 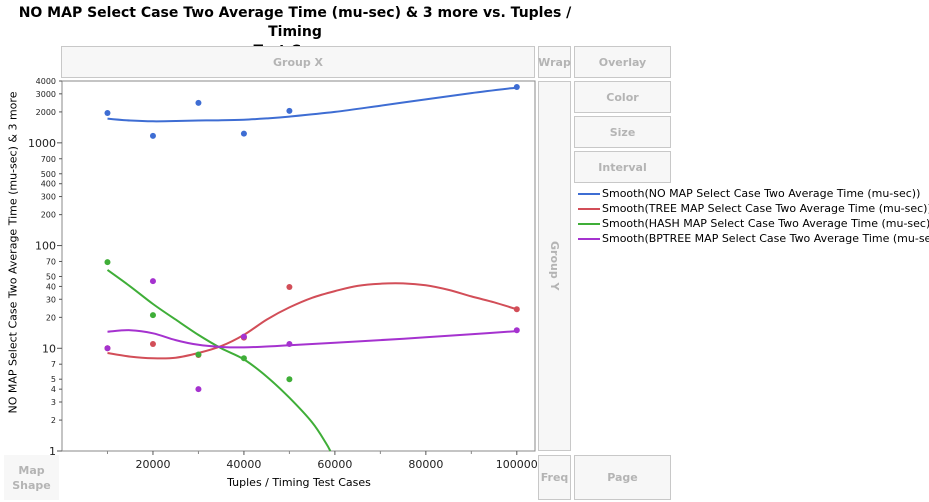 What do you see at coordinates (52, 451) in the screenshot?
I see `y-tick-label: 1` at bounding box center [52, 451].